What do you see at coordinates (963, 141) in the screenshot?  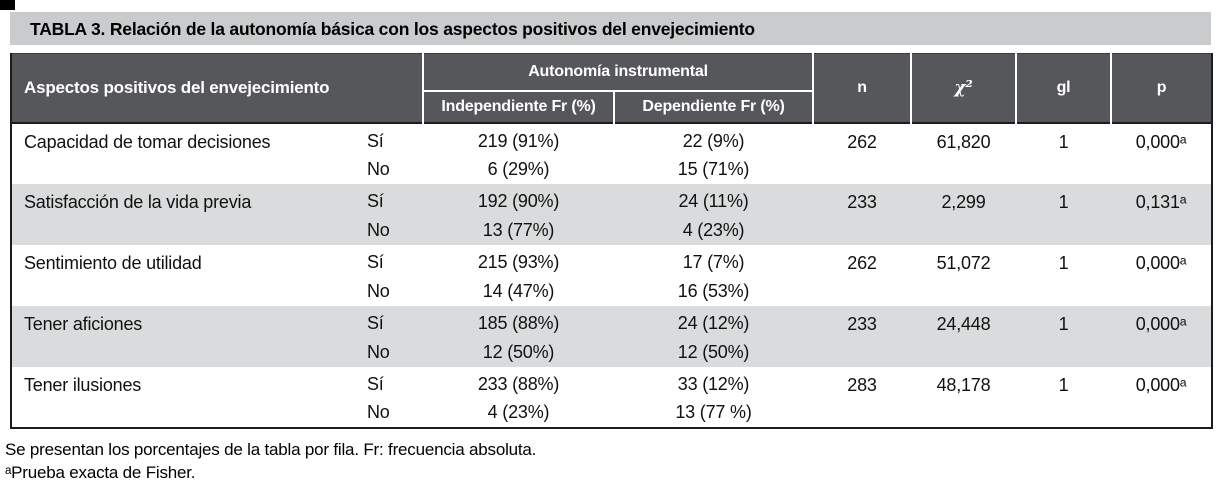 I see `chi2-value: 61,820` at bounding box center [963, 141].